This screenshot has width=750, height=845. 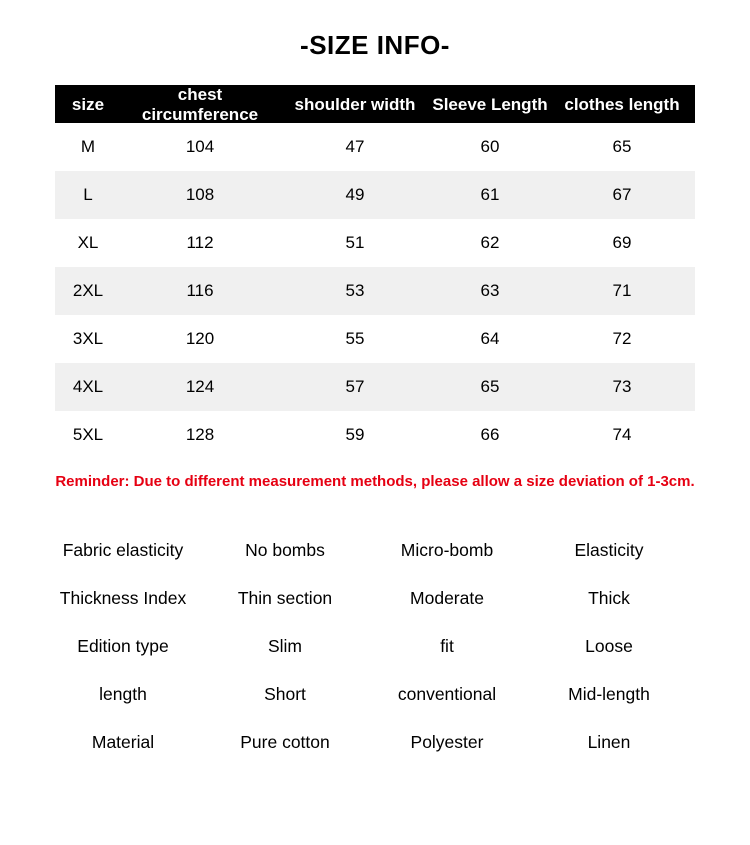 I want to click on clothes-cell: 73, so click(x=622, y=386).